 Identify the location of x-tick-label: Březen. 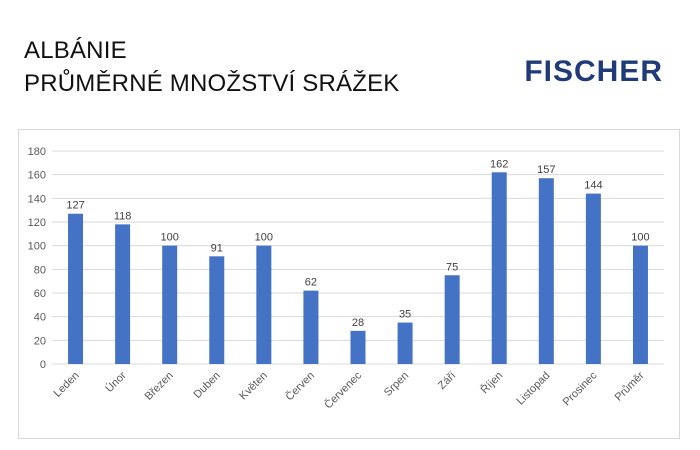
(159, 386).